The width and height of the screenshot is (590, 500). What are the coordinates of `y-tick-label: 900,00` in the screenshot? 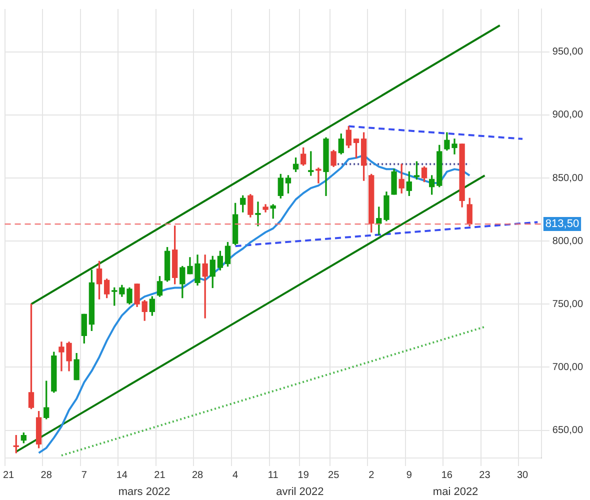 It's located at (568, 115).